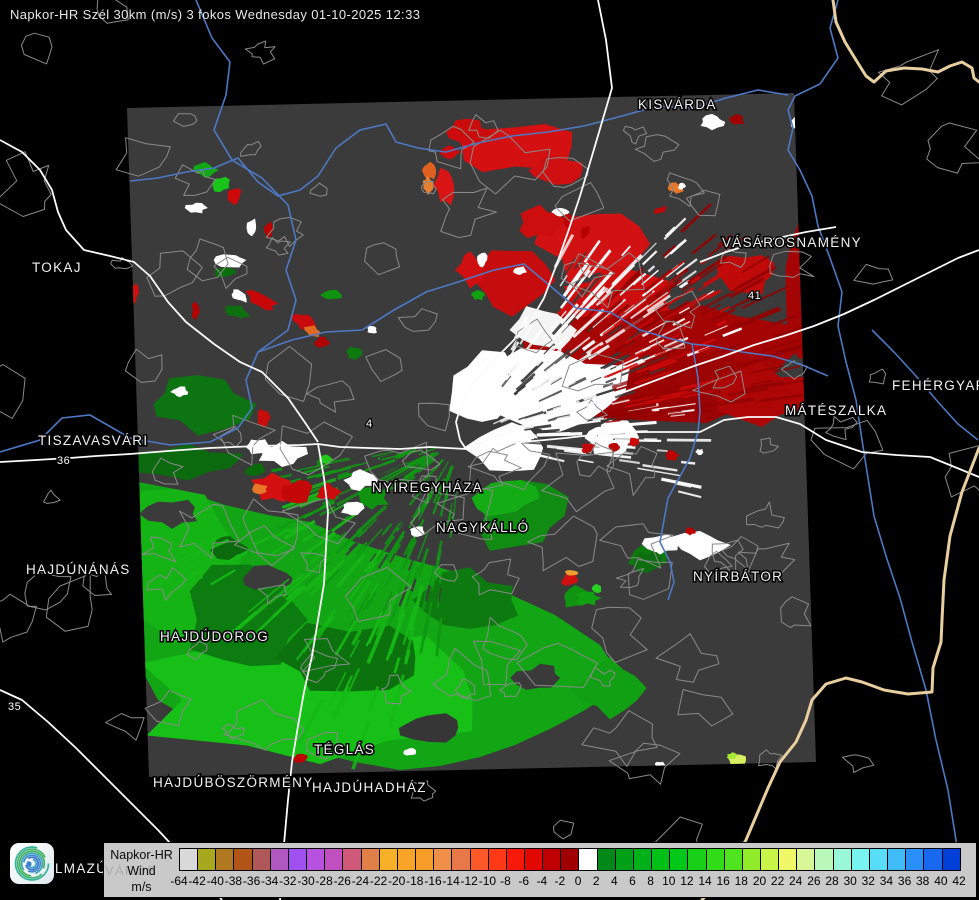  Describe the element at coordinates (741, 881) in the screenshot. I see `legend-tick: 18` at that location.